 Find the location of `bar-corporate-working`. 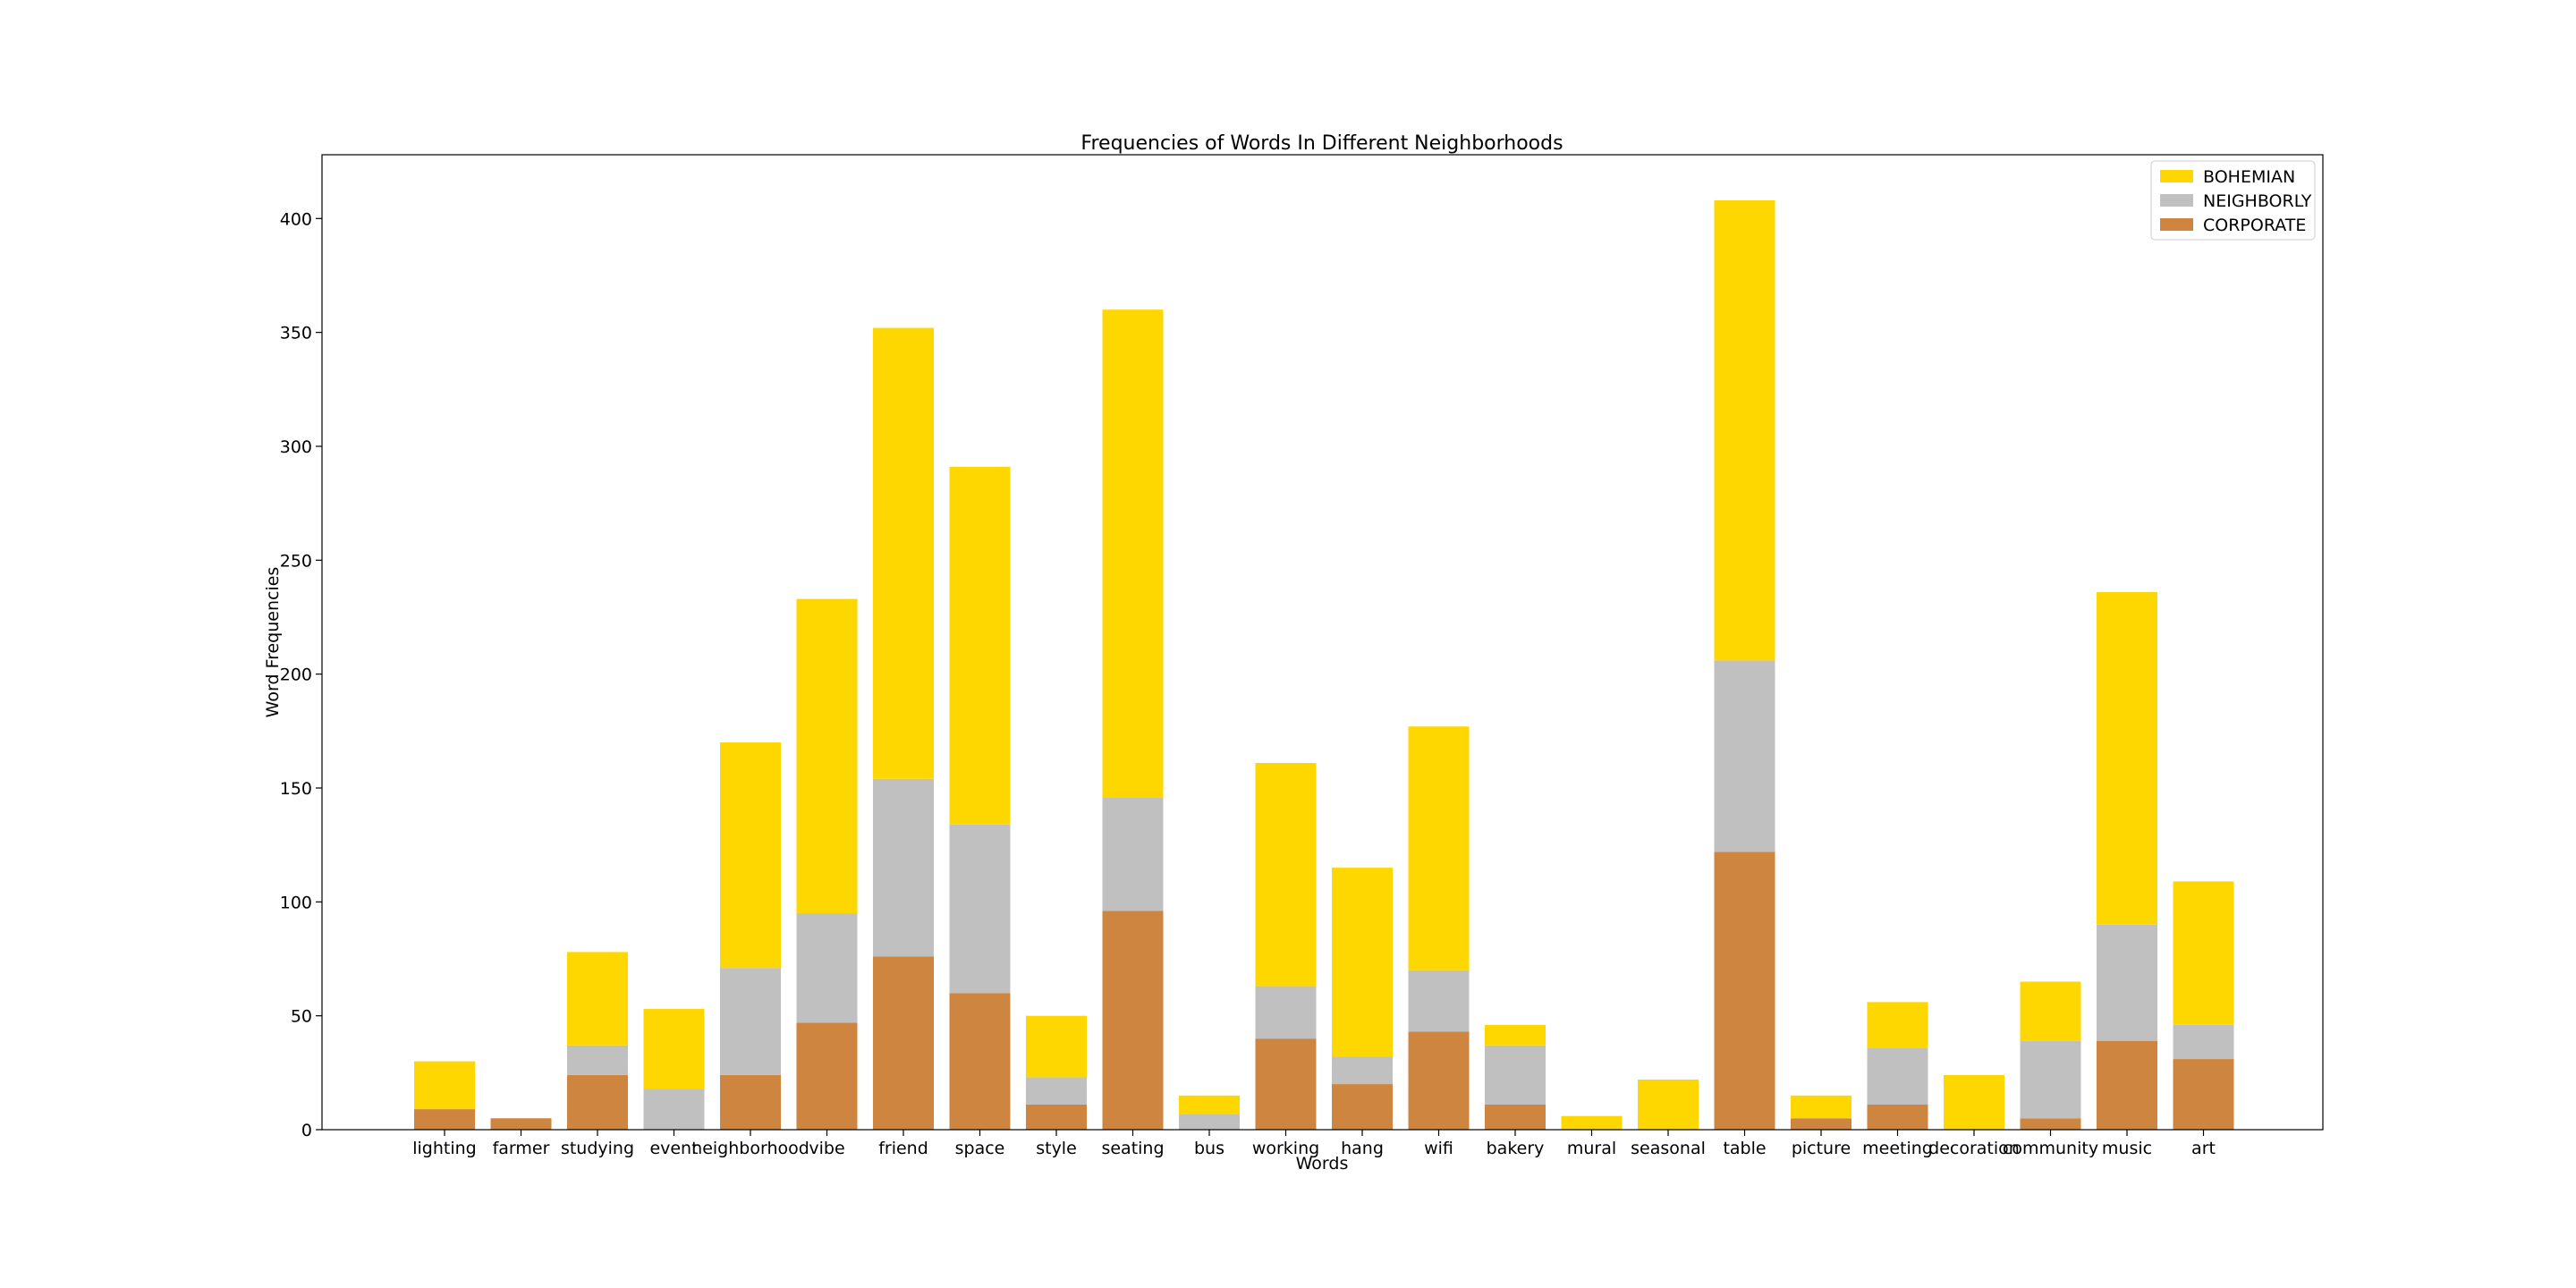

bar-corporate-working is located at coordinates (1286, 1084).